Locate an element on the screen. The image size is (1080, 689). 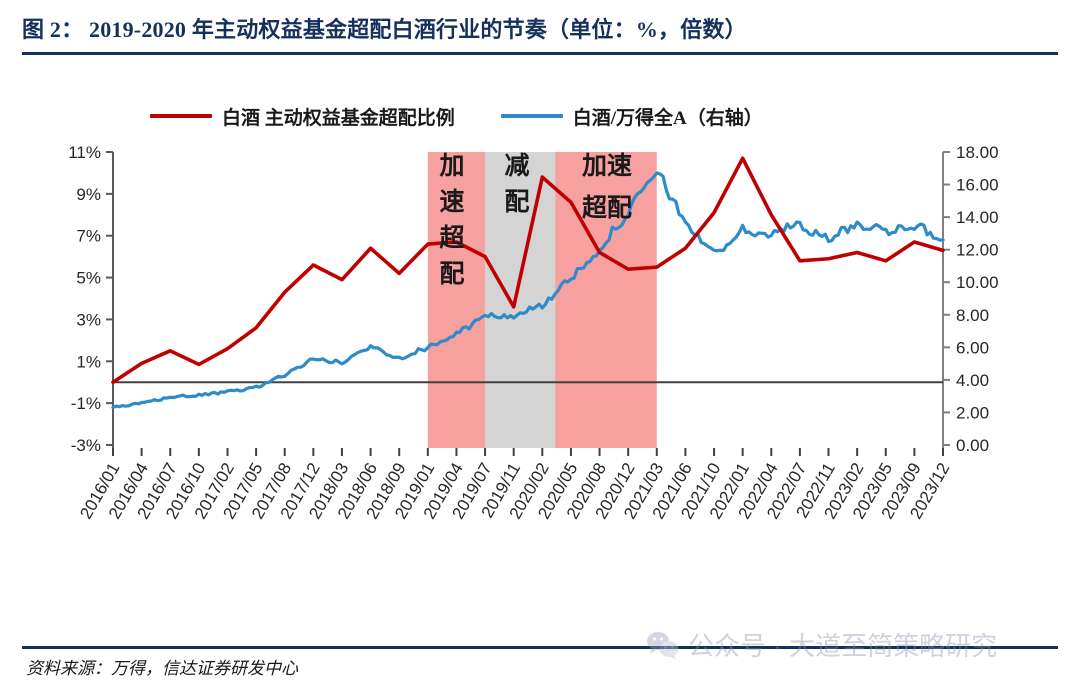
y-left-tick-label: 11% is located at coordinates (84, 152).